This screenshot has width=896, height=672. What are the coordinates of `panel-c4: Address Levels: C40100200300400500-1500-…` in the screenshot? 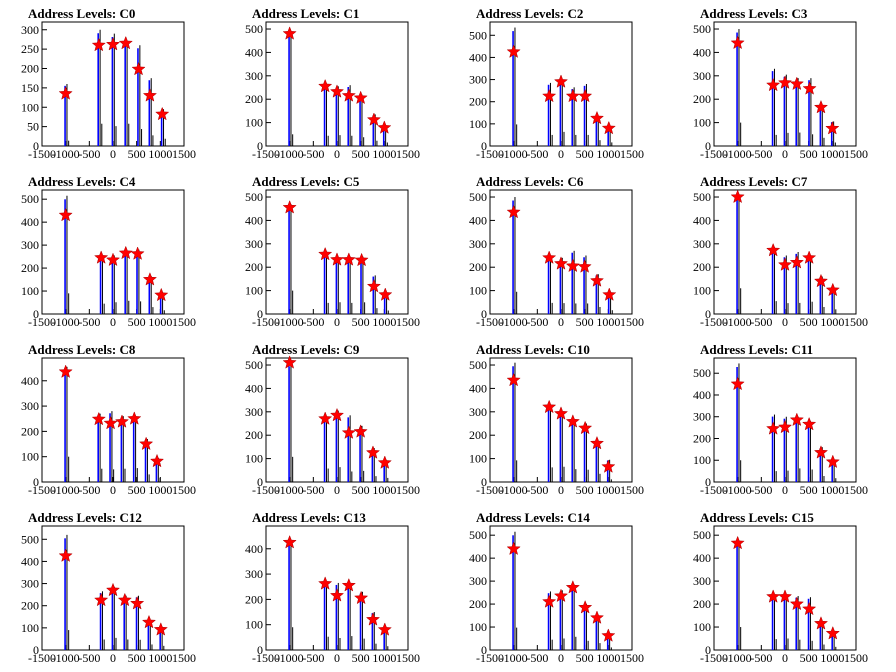 It's located at (108, 251).